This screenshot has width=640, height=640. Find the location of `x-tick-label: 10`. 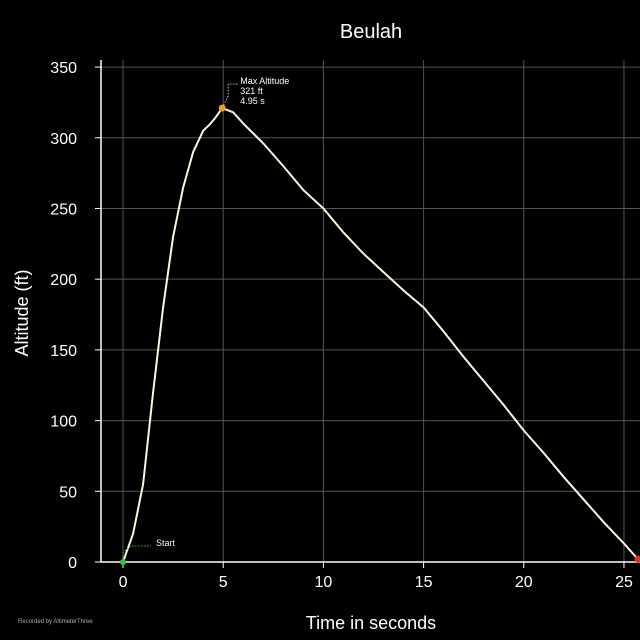

x-tick-label: 10 is located at coordinates (324, 582).